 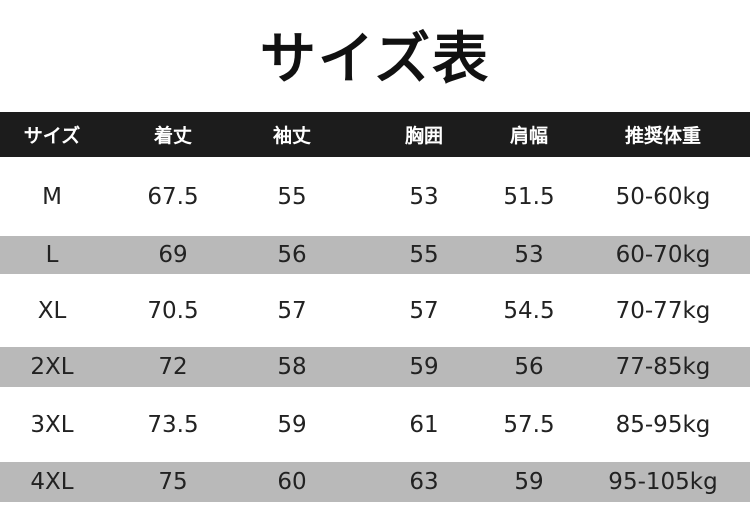 What do you see at coordinates (529, 310) in the screenshot?
I see `table-cell: 54.5` at bounding box center [529, 310].